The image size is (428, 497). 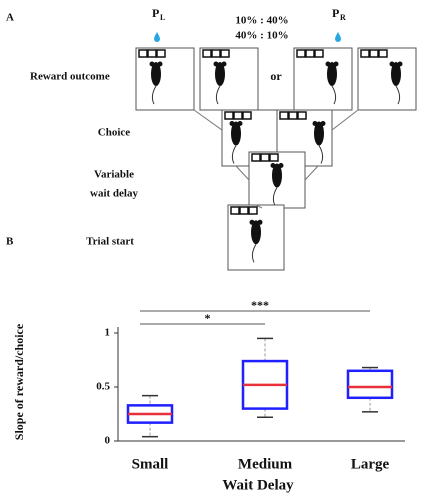 I want to click on panel-label: A, so click(x=10, y=18).